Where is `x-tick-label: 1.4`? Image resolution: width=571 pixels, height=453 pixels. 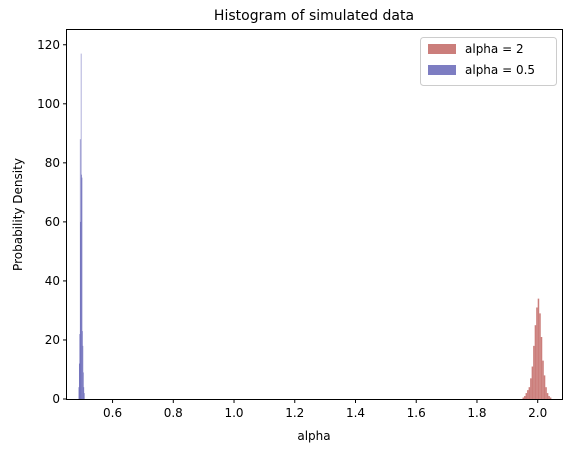 x-tick-label: 1.4 is located at coordinates (355, 413).